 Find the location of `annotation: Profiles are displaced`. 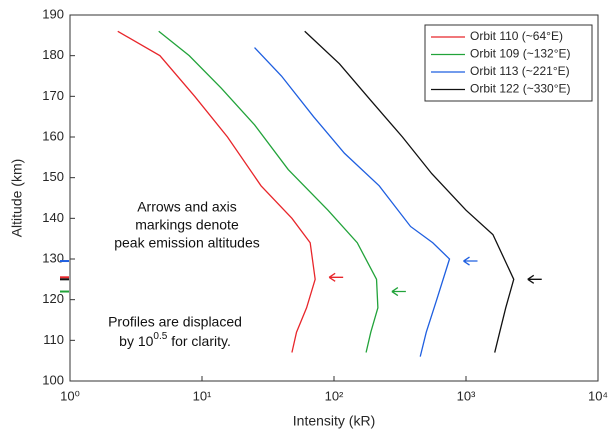

annotation: Profiles are displaced is located at coordinates (175, 322).